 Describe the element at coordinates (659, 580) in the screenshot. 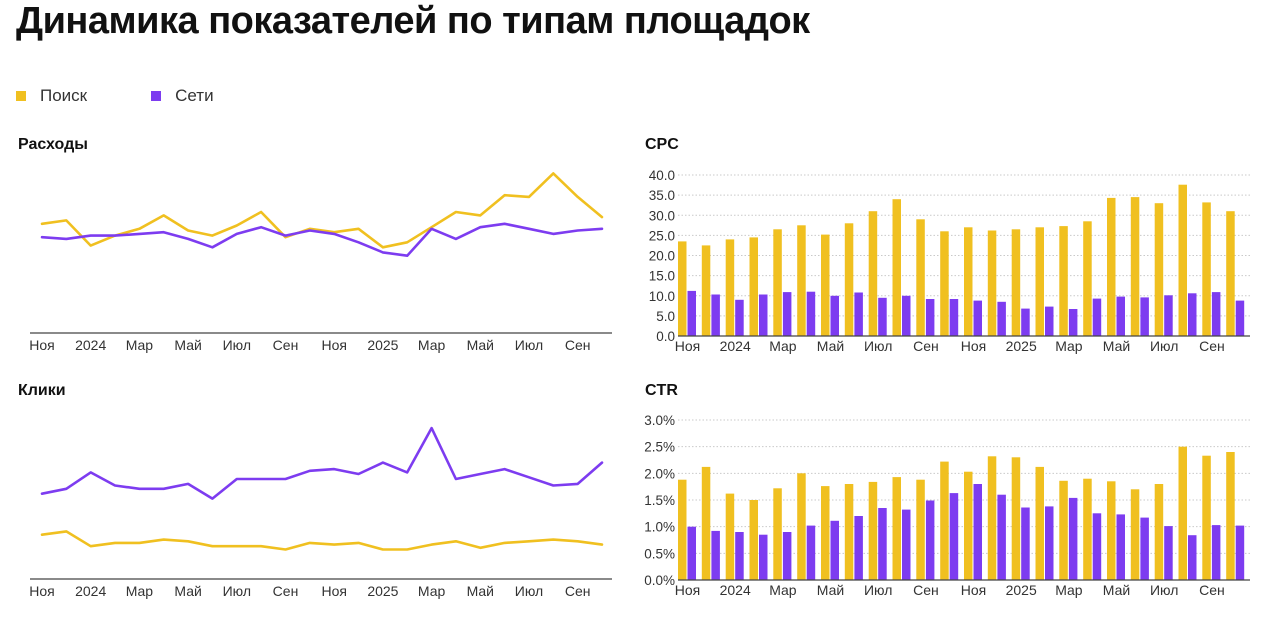

I see `ctr-y-tick-label: 0.0%` at that location.